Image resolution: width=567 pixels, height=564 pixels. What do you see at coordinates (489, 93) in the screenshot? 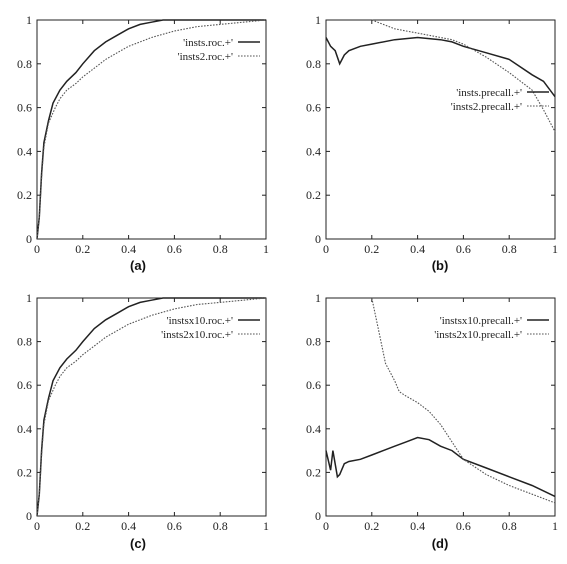
I see `legend-label: 'insts.precall.+'` at bounding box center [489, 93].